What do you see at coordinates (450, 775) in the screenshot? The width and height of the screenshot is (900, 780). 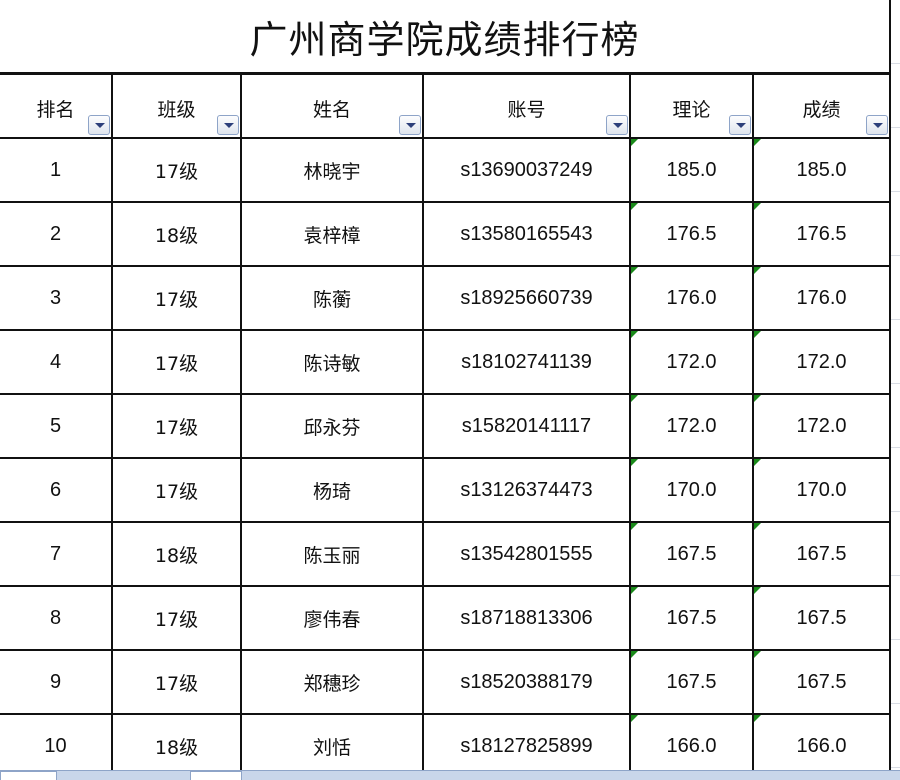 I see `sheet-tab-bar` at bounding box center [450, 775].